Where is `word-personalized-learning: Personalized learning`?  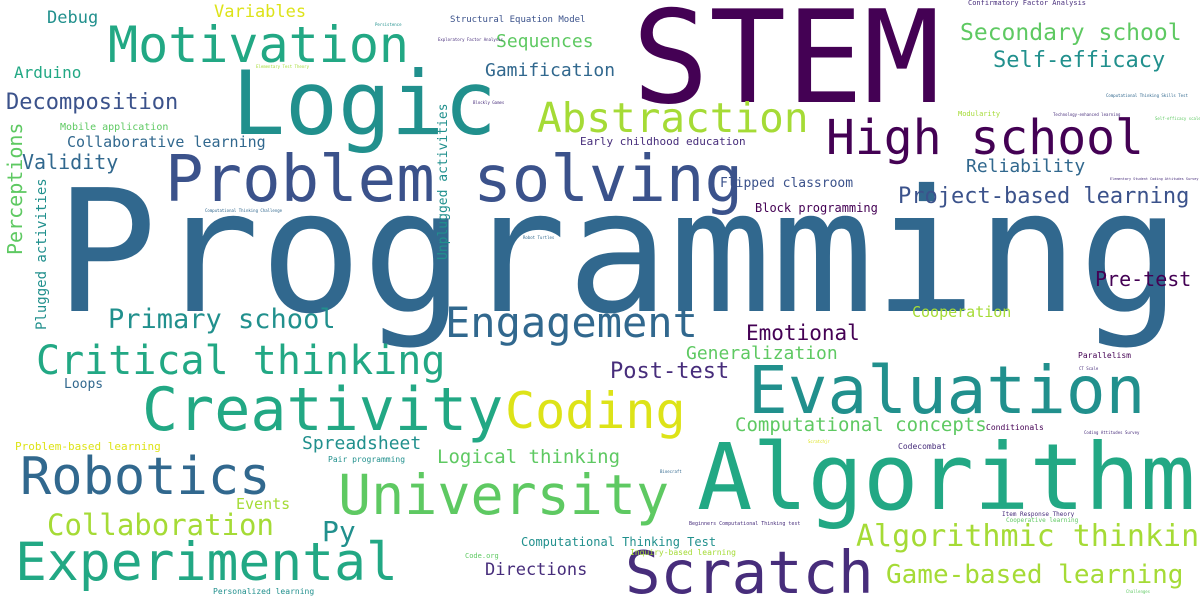
word-personalized-learning: Personalized learning is located at coordinates (264, 591).